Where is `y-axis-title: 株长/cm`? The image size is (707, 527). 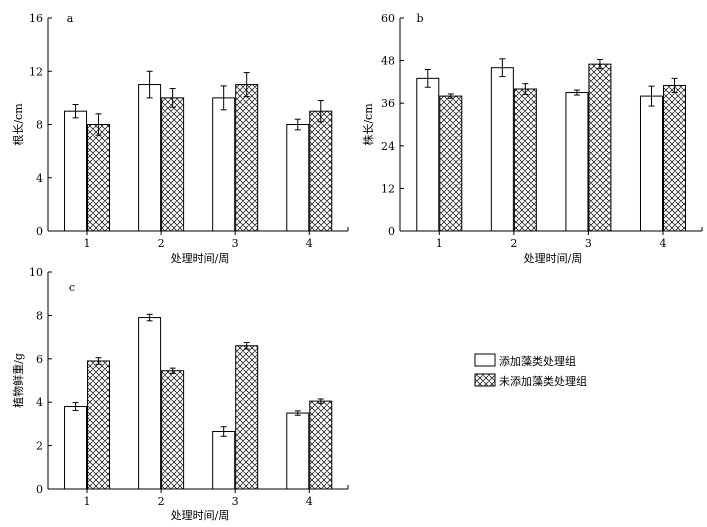
y-axis-title: 株长/cm is located at coordinates (368, 124).